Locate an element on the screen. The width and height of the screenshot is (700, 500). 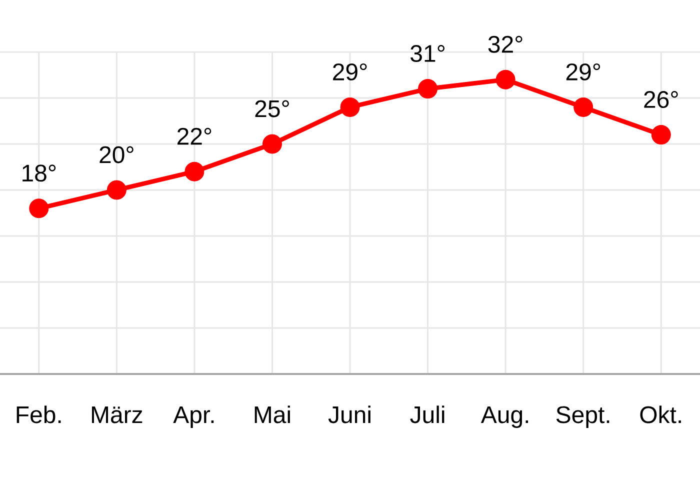
data-label: 18° is located at coordinates (39, 173).